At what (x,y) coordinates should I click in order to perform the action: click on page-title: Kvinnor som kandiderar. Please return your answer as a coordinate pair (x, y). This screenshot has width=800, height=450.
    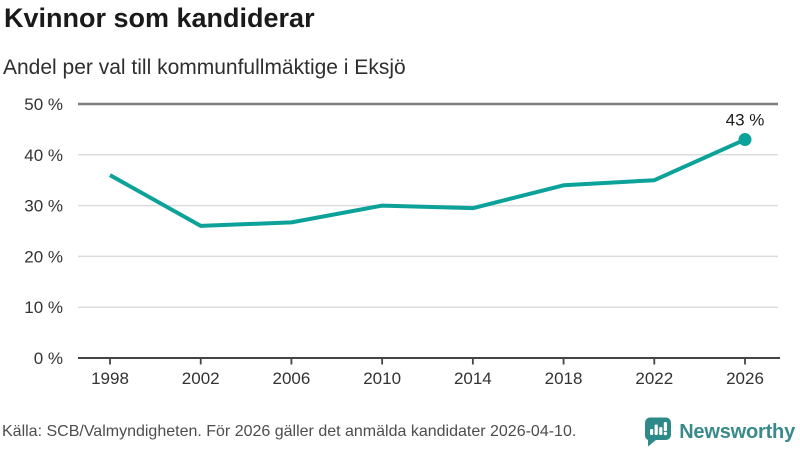
    Looking at the image, I should click on (159, 18).